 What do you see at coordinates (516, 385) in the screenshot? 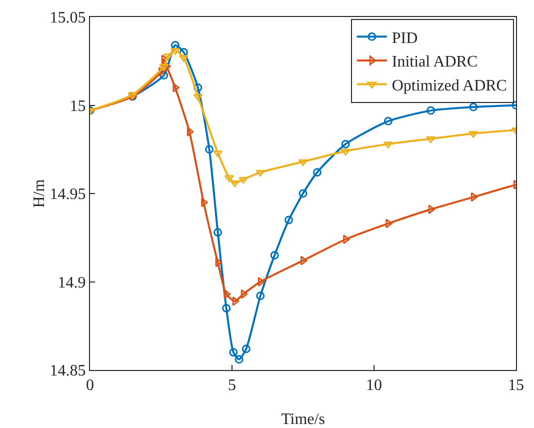
I see `x-tick-label: 15` at bounding box center [516, 385].